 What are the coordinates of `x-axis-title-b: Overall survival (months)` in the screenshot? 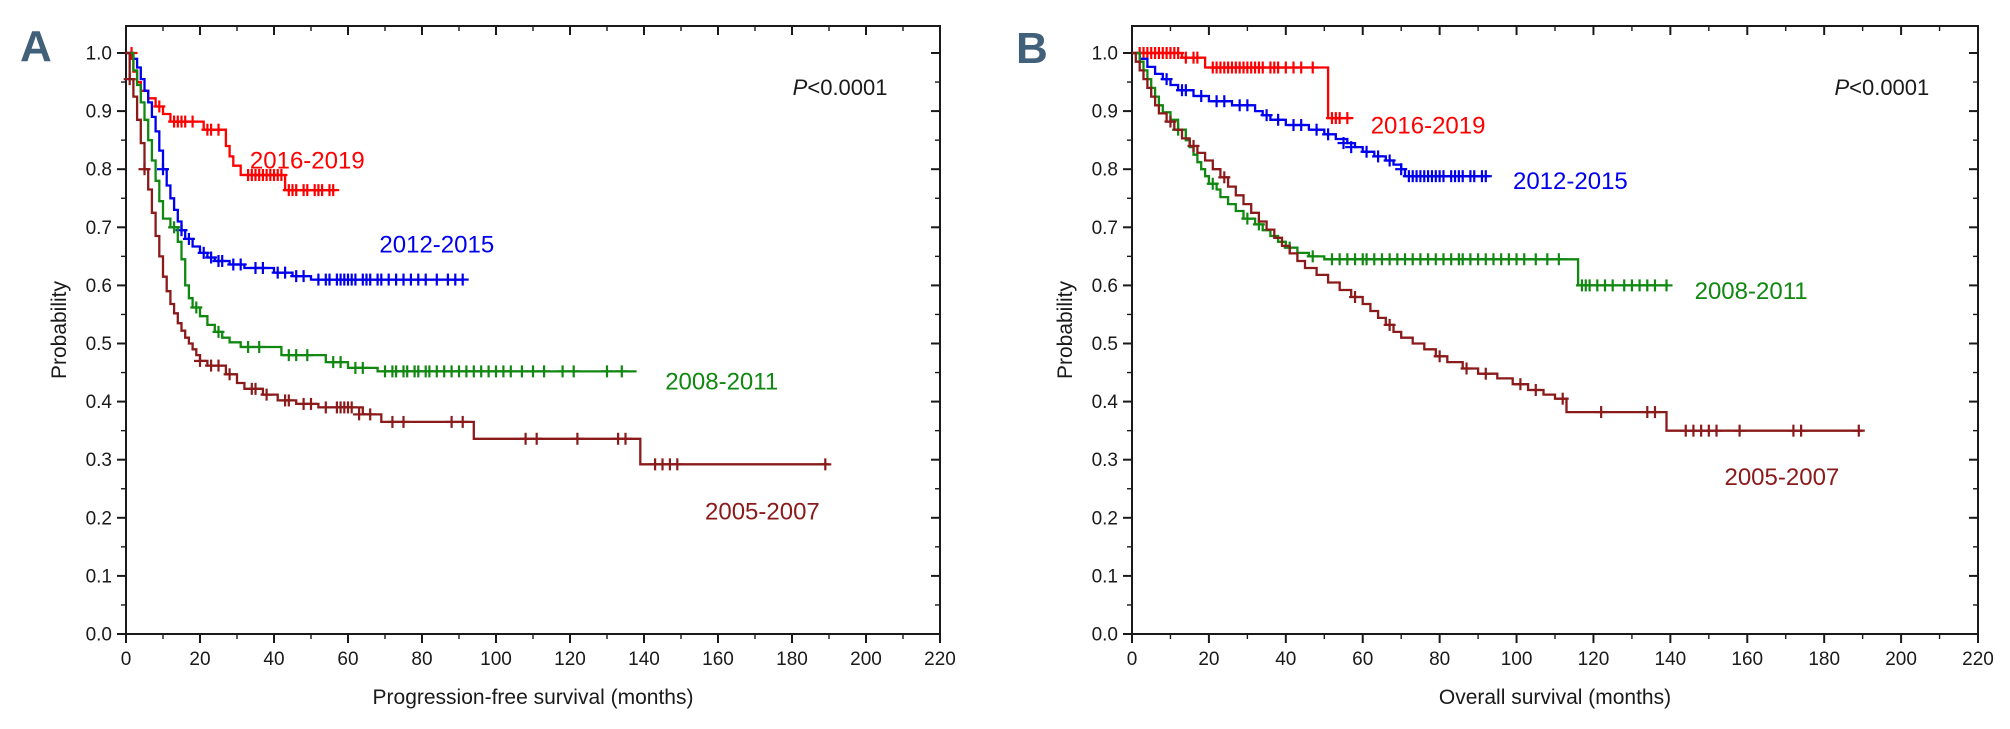 It's located at (1555, 697).